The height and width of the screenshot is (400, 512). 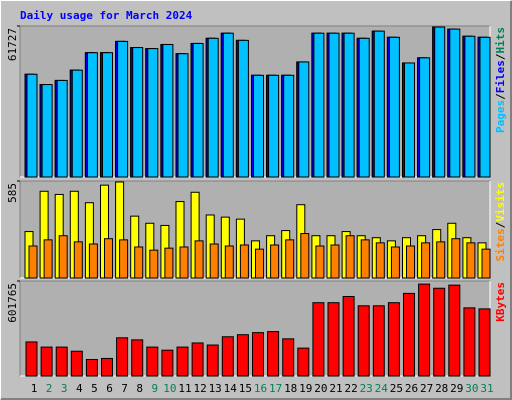 What do you see at coordinates (335, 388) in the screenshot?
I see `x-tick-label: 21` at bounding box center [335, 388].